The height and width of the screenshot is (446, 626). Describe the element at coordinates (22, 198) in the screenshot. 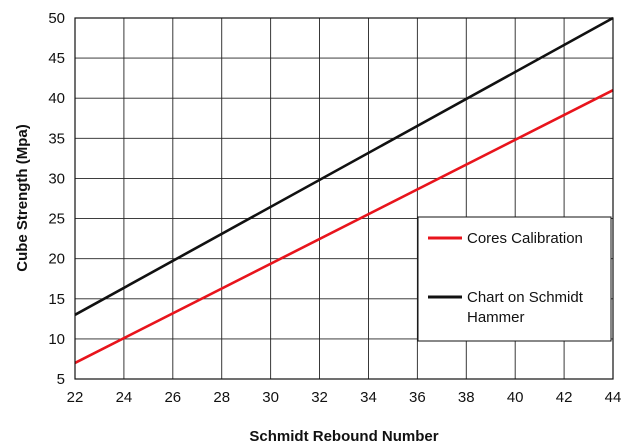

I see `y-axis-title: Cube Strength (Mpa)` at that location.